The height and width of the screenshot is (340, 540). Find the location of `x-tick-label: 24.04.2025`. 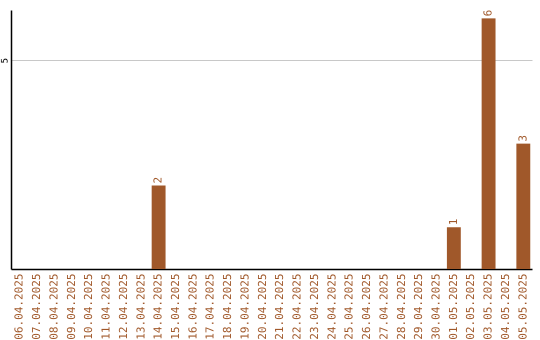

x-tick-label: 24.04.2025 is located at coordinates (331, 307).